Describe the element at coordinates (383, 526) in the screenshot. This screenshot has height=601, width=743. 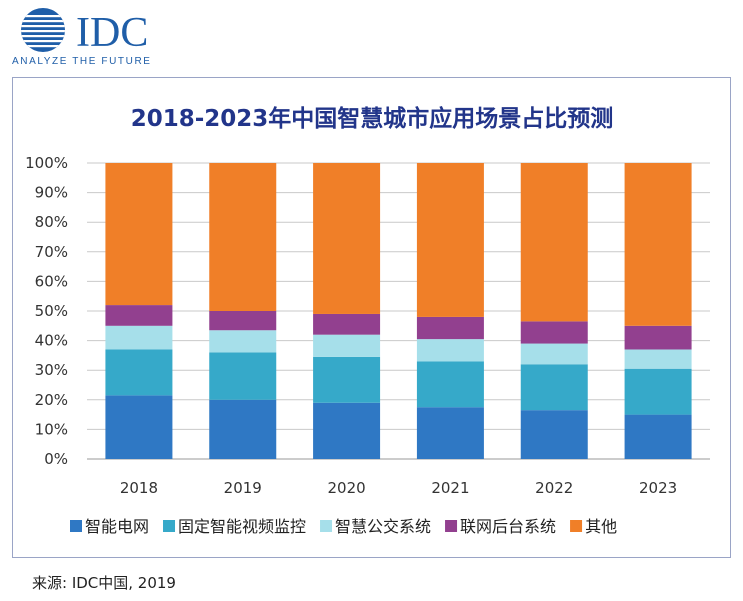
I see `legend-label: 智慧公交系统` at that location.